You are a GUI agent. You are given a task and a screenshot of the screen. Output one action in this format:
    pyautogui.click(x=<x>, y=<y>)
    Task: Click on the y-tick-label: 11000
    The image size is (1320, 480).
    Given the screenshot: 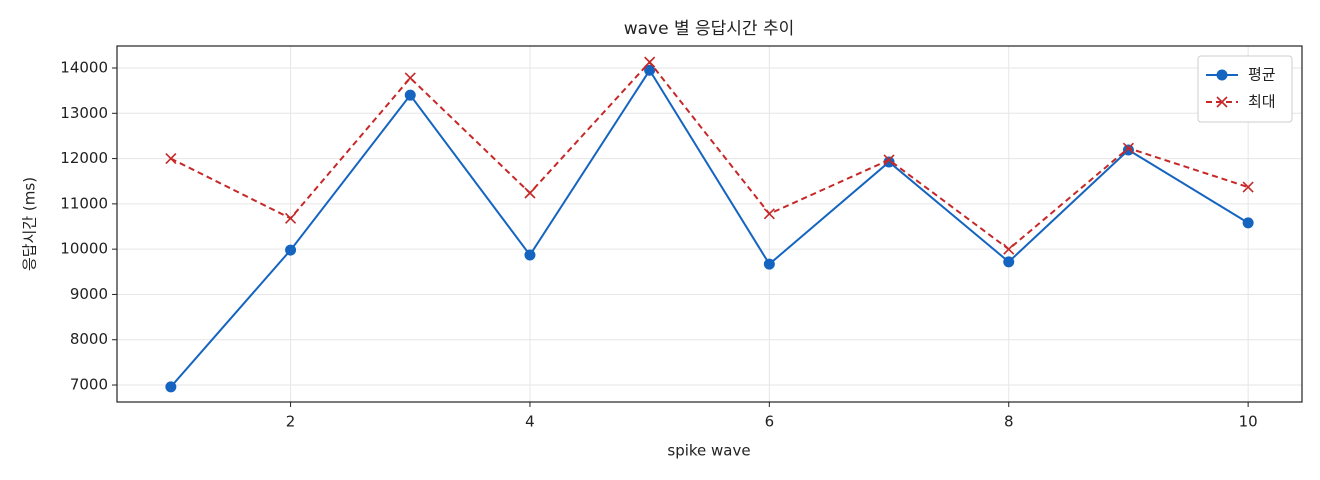 What is the action you would take?
    pyautogui.click(x=84, y=203)
    